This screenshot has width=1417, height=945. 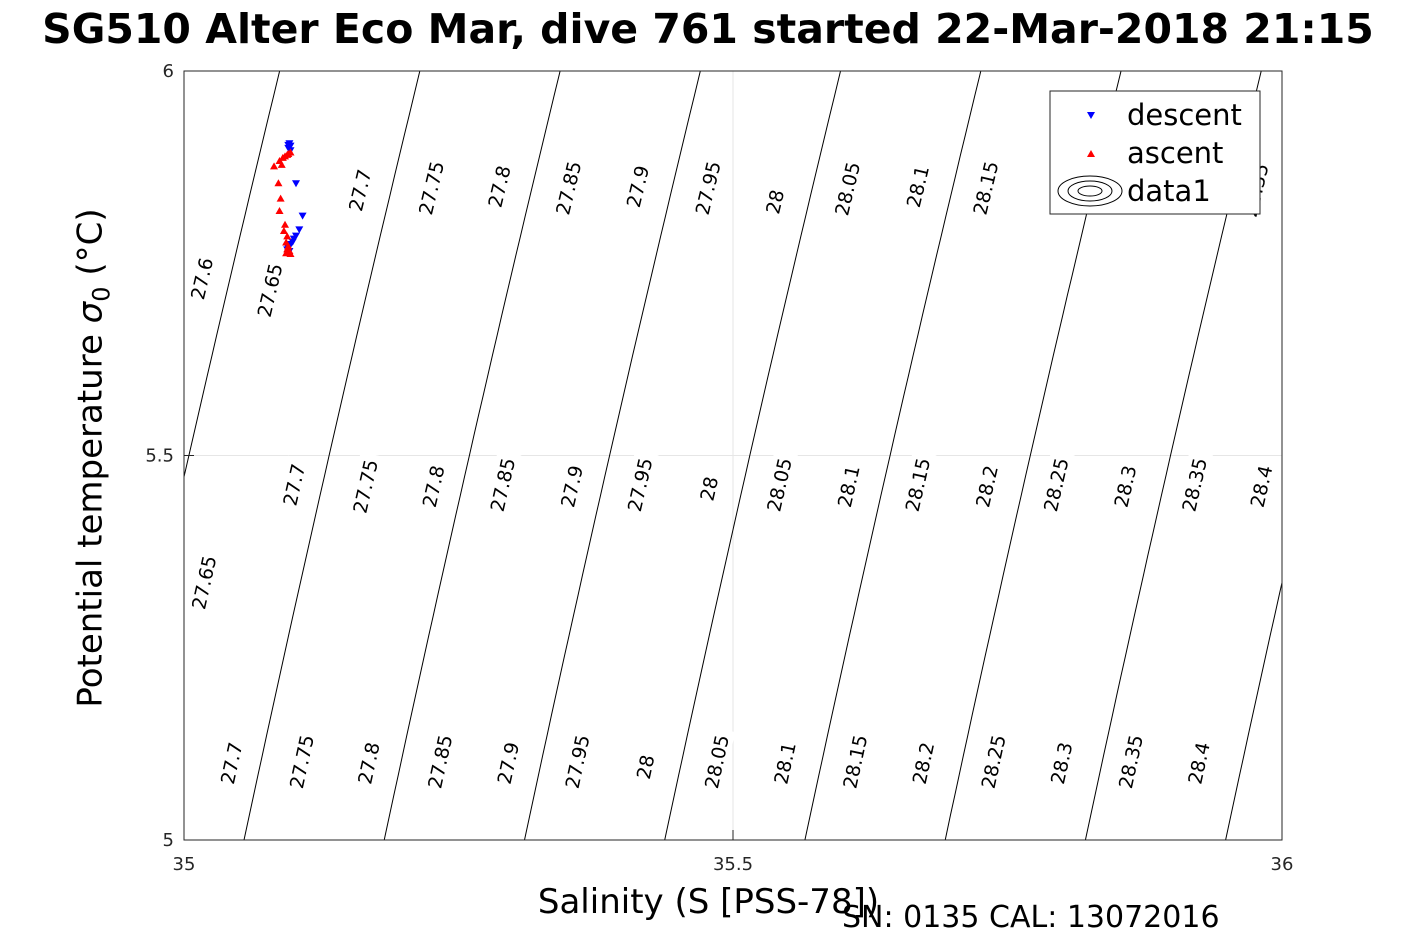 I want to click on isopycnal-label: 28.1, so click(x=785, y=763).